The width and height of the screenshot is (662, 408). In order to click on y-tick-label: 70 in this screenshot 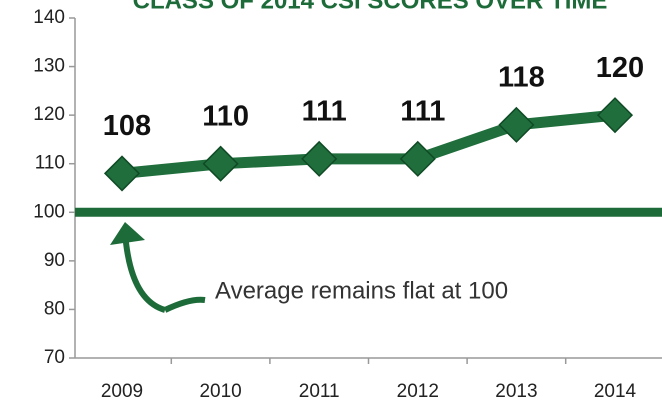, I will do `click(54, 357)`.